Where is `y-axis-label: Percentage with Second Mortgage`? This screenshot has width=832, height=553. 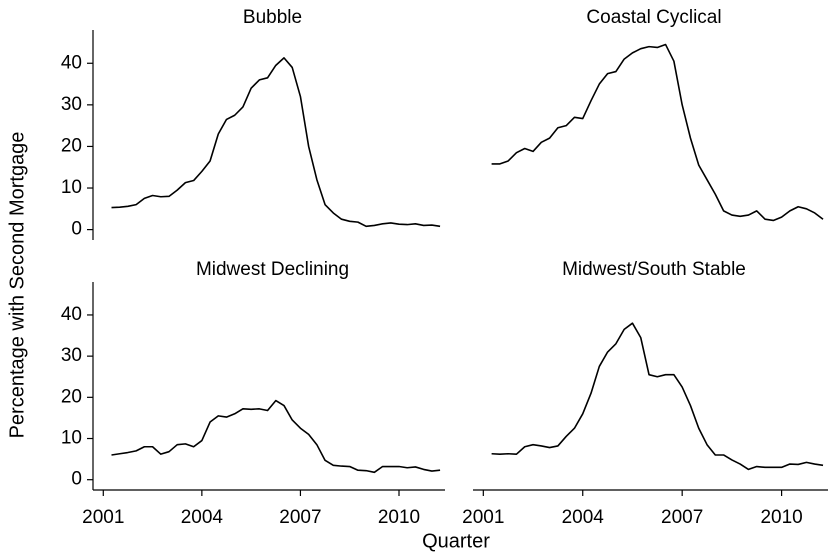 y-axis-label: Percentage with Second Mortgage is located at coordinates (17, 285).